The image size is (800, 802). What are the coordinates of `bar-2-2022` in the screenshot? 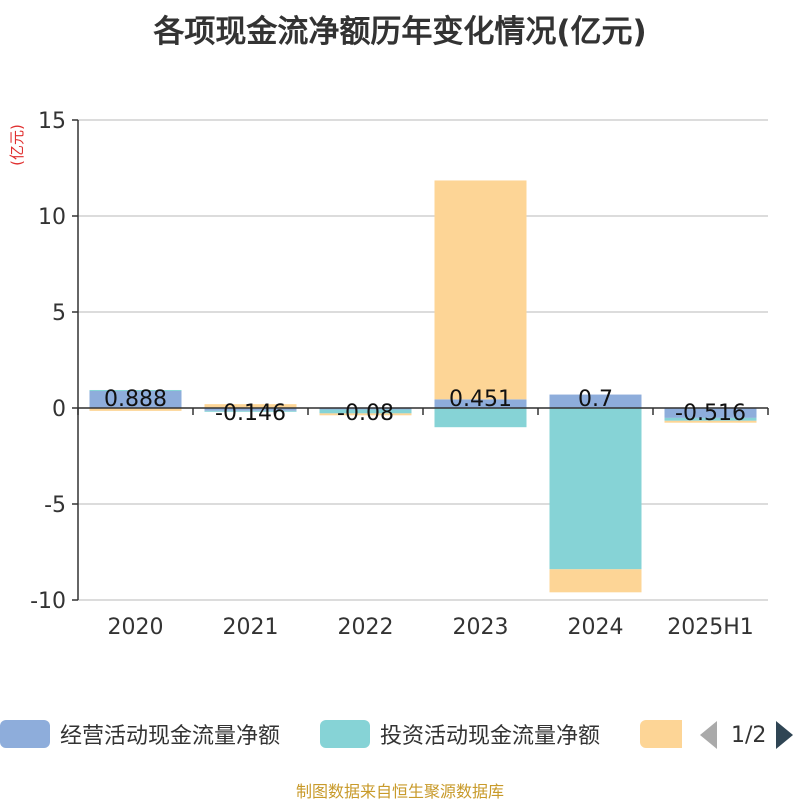 It's located at (365, 411).